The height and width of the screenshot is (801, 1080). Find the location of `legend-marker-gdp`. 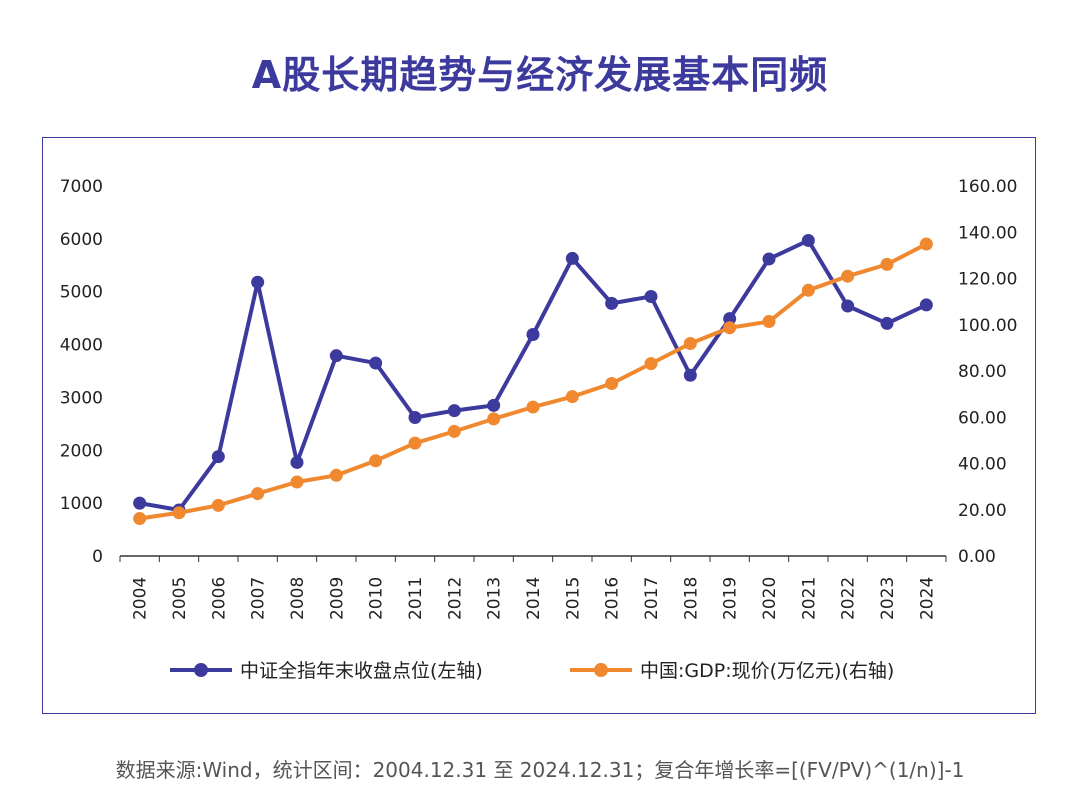

legend-marker-gdp is located at coordinates (601, 670).